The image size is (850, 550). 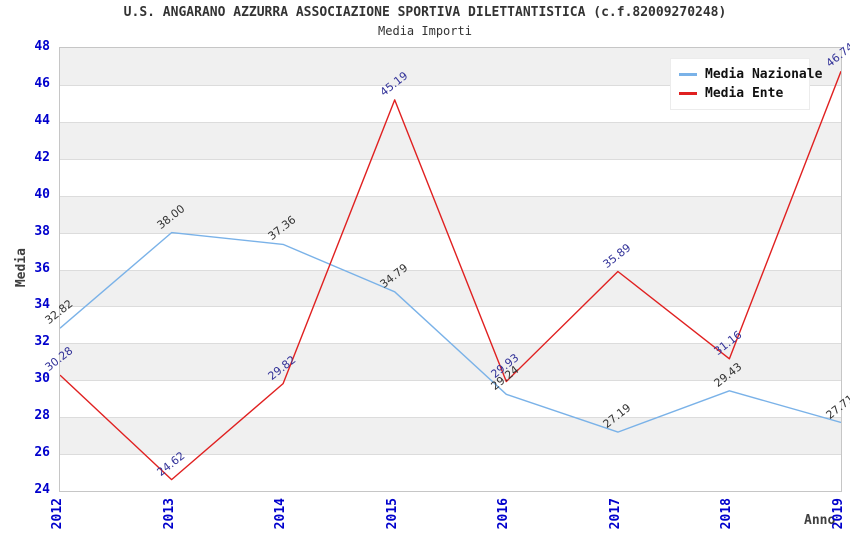 What do you see at coordinates (688, 74) in the screenshot?
I see `legend-line-swatch-nazionale` at bounding box center [688, 74].